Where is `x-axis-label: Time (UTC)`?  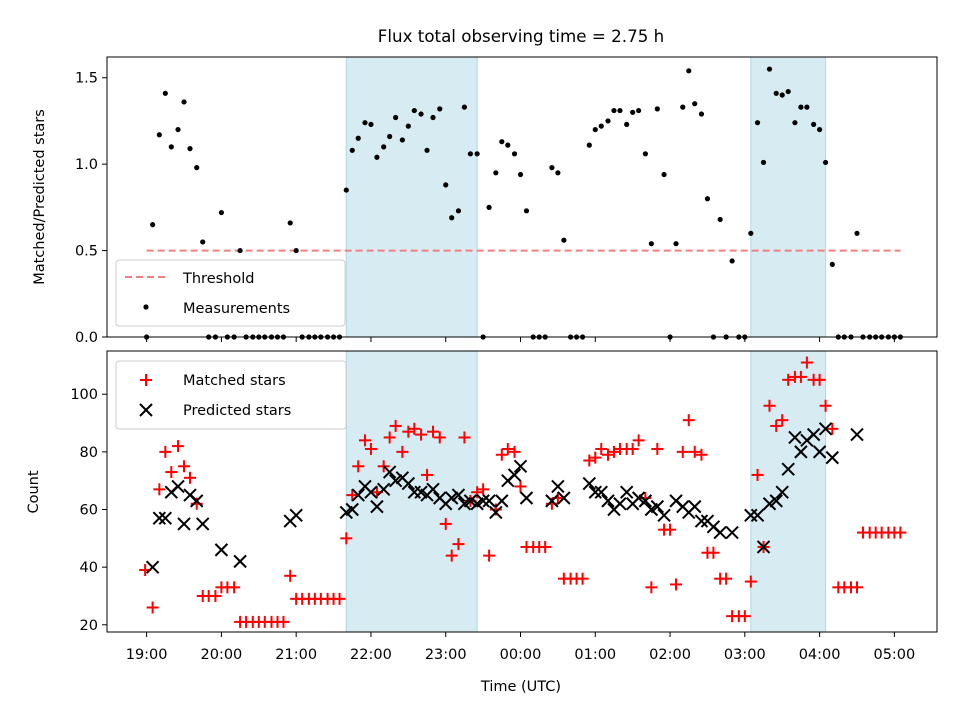 x-axis-label: Time (UTC) is located at coordinates (520, 687).